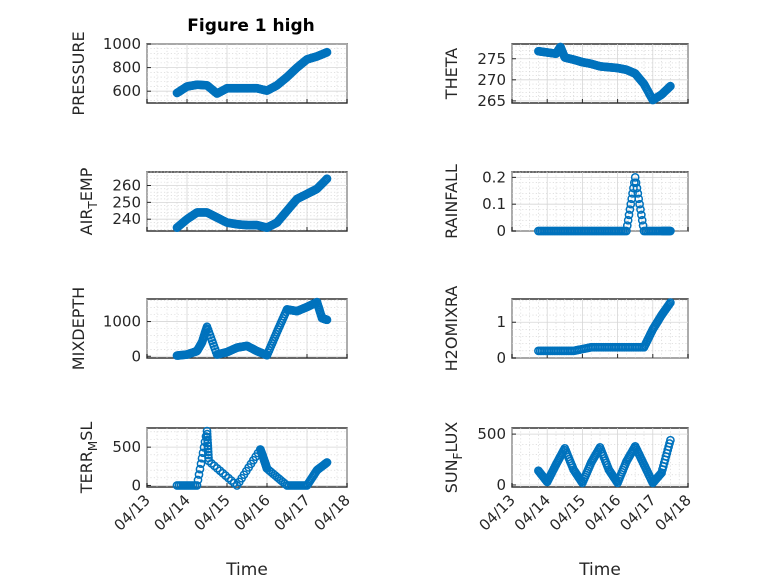 This screenshot has height=583, width=778. I want to click on y-tick-label: 265, so click(491, 101).